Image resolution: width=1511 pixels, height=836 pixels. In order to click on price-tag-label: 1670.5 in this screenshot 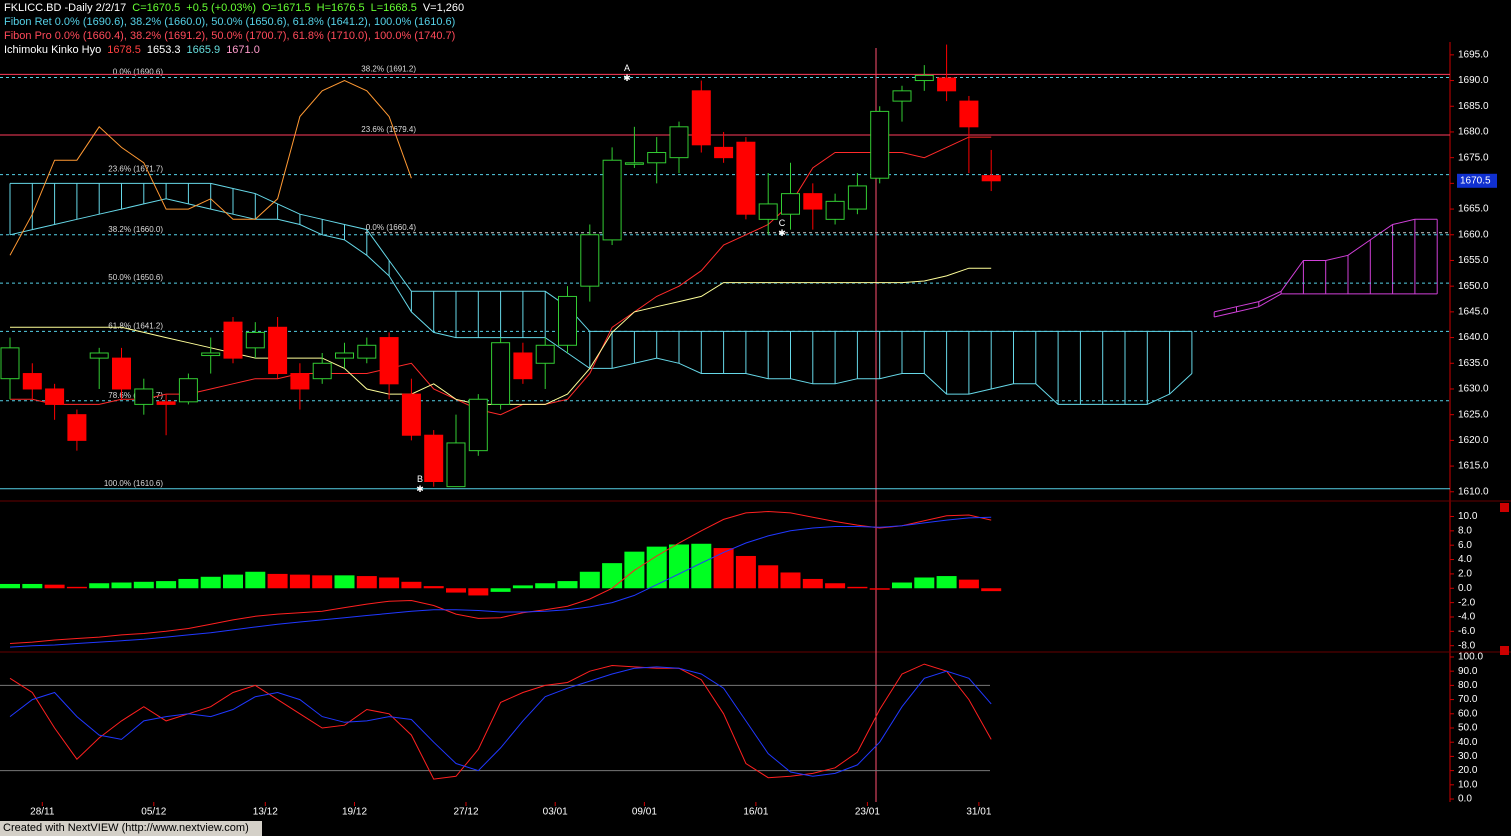, I will do `click(1475, 180)`.